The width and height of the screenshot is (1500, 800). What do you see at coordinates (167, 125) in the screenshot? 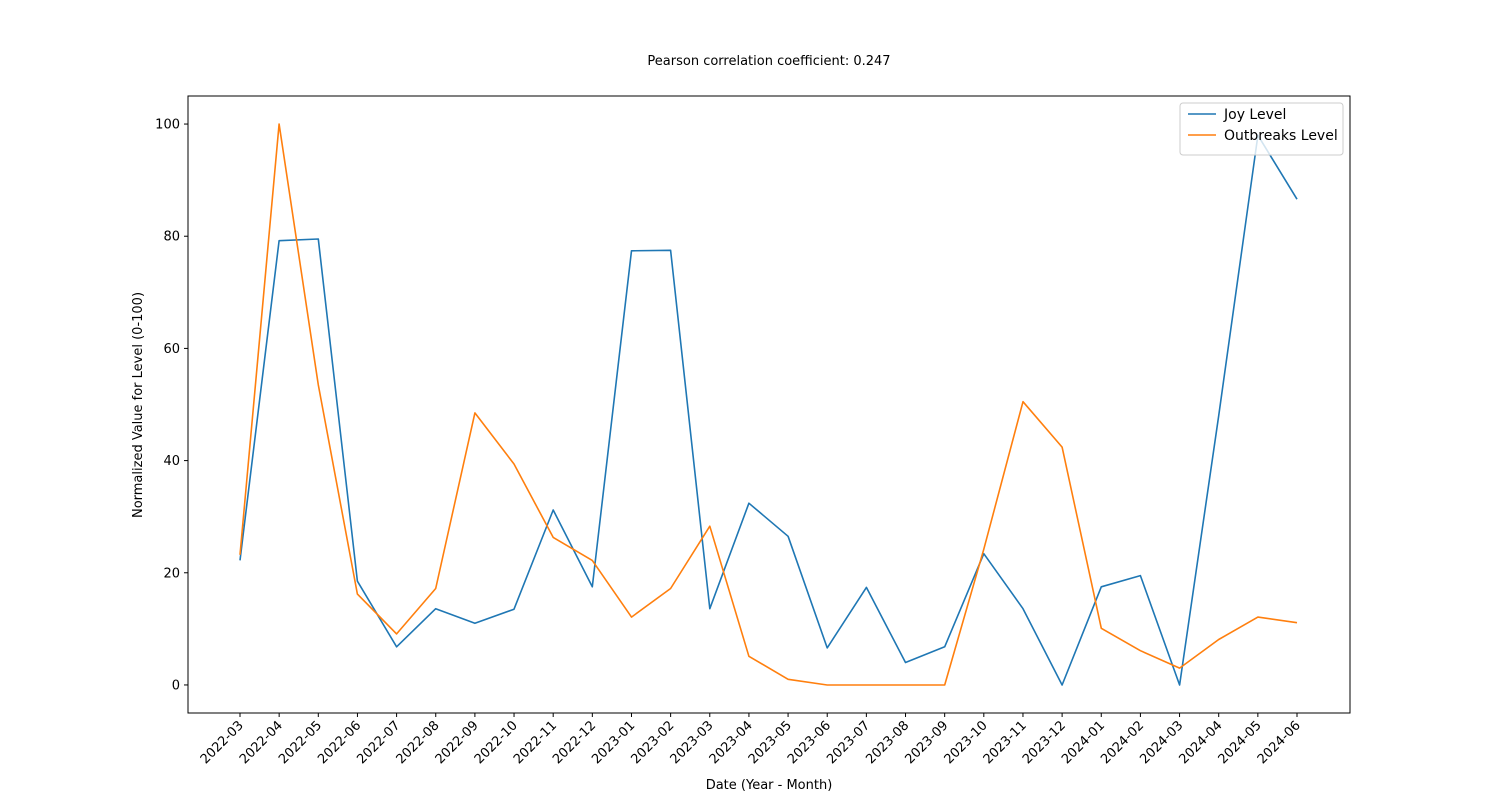
I see `y-tick-label: 100` at bounding box center [167, 125].